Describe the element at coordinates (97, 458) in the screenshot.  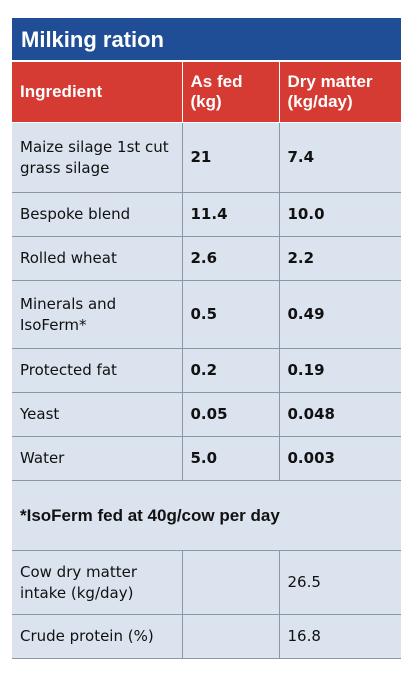
I see `ingredient-cell: Water` at that location.